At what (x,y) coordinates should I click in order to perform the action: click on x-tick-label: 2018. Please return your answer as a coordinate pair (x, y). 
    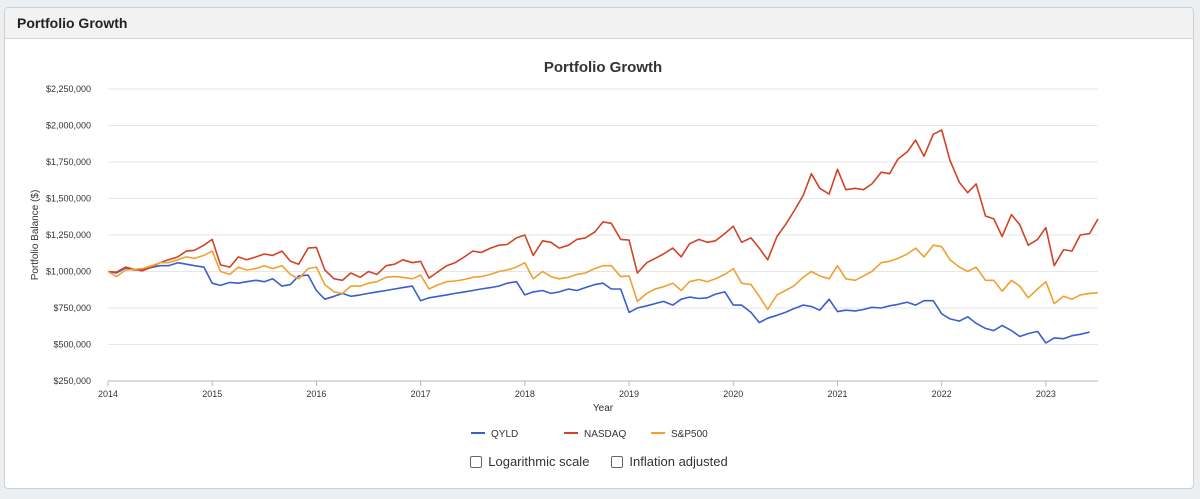
    Looking at the image, I should click on (525, 394).